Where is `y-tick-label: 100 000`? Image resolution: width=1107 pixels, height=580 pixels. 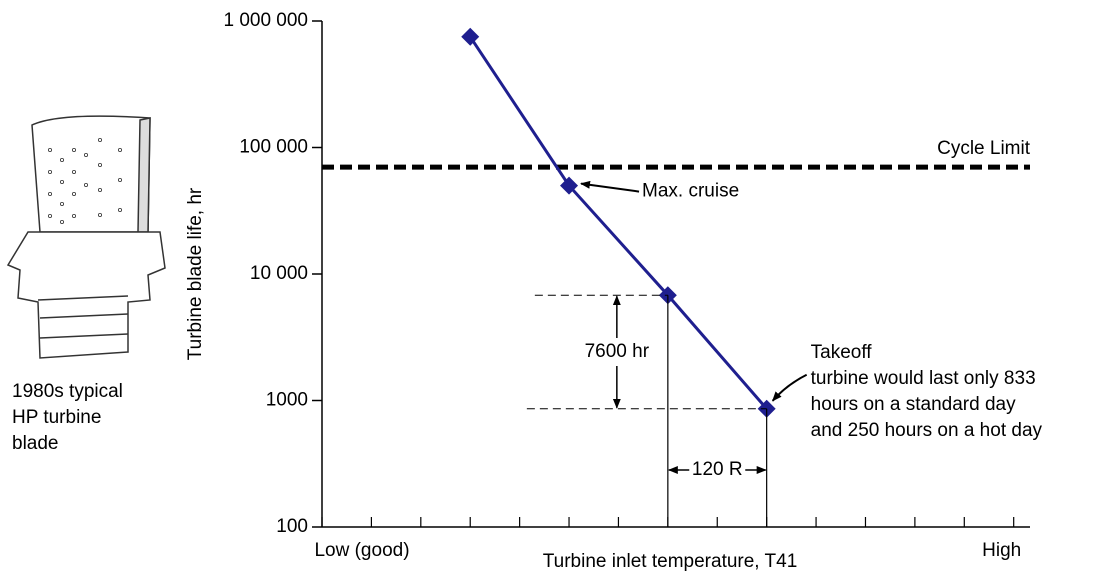
y-tick-label: 100 000 is located at coordinates (273, 147).